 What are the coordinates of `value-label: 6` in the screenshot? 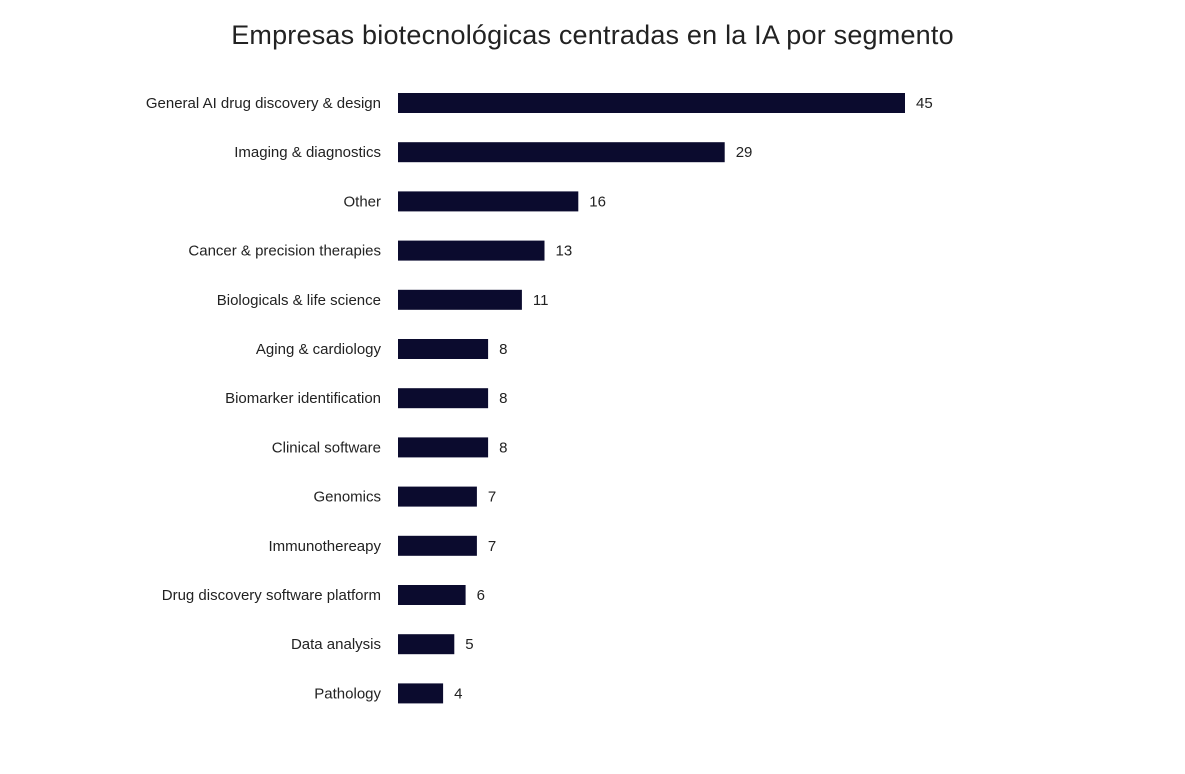 It's located at (481, 595).